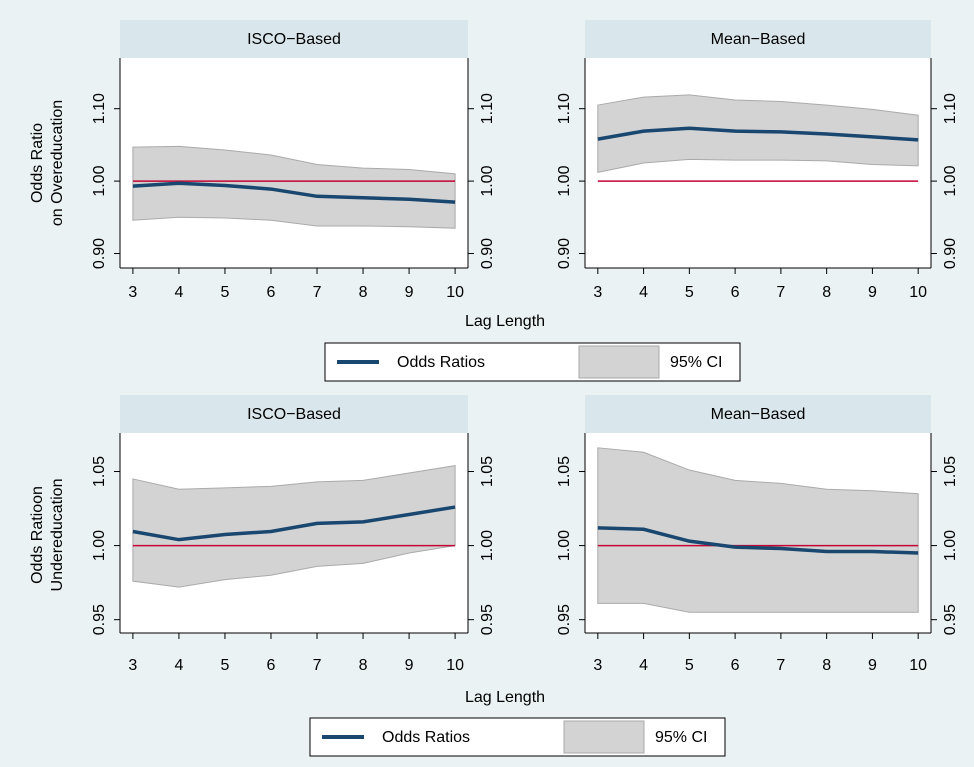  Describe the element at coordinates (57, 163) in the screenshot. I see `y-axis-label: on Overeducation` at that location.